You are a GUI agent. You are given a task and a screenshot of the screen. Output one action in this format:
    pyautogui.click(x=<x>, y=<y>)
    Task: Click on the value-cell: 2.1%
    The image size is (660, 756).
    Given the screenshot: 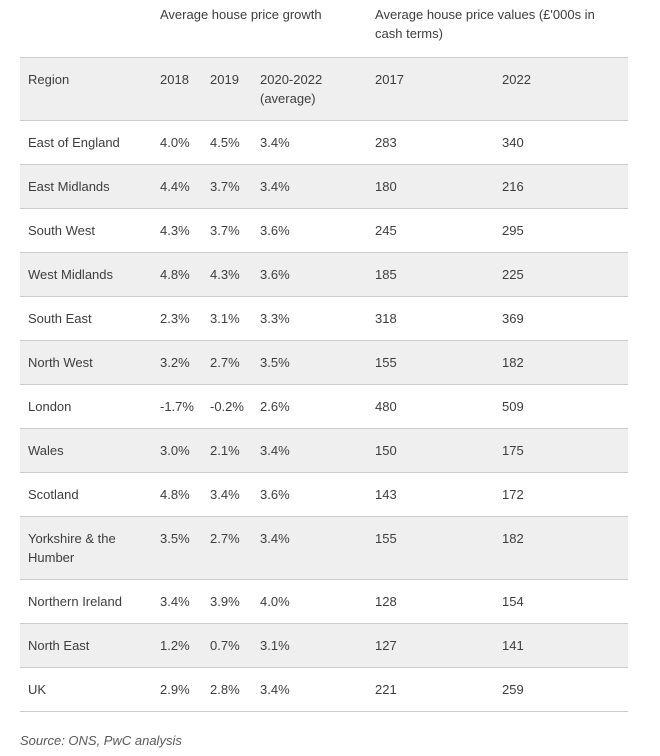 What is the action you would take?
    pyautogui.click(x=227, y=450)
    